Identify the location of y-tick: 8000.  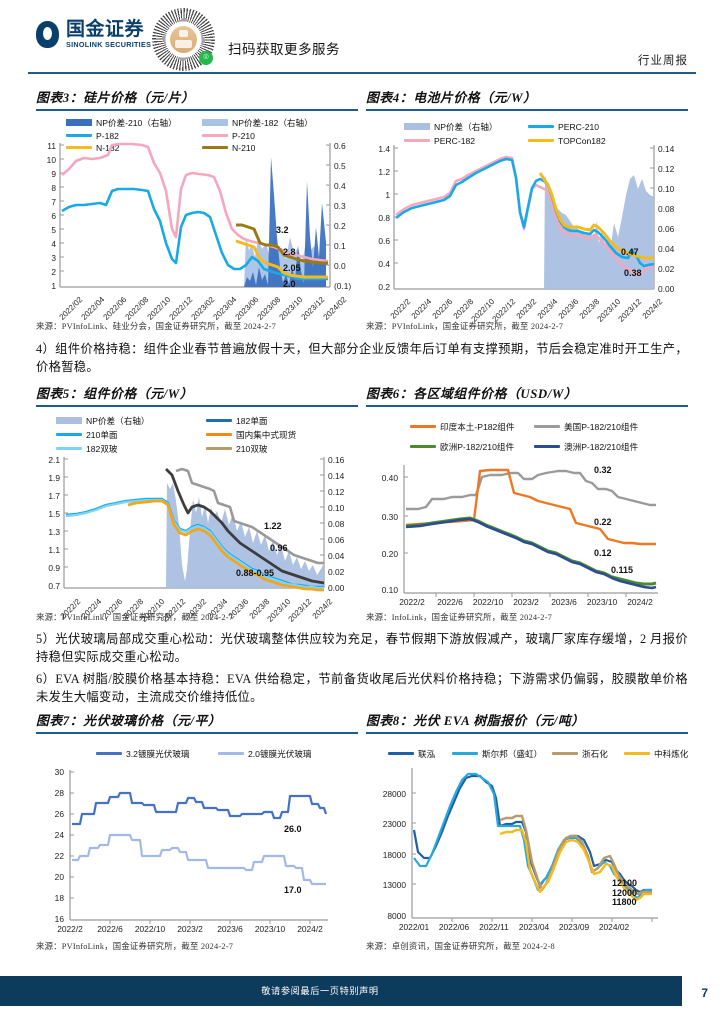
(396, 915).